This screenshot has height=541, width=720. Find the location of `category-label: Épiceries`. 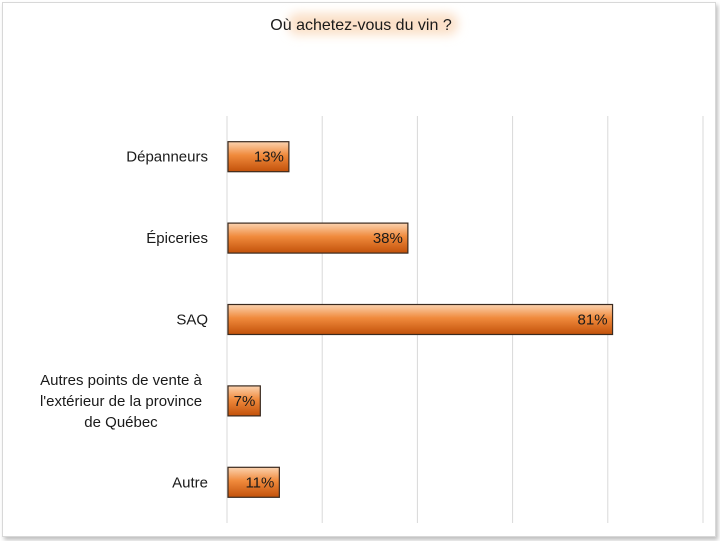

category-label: Épiceries is located at coordinates (177, 238).